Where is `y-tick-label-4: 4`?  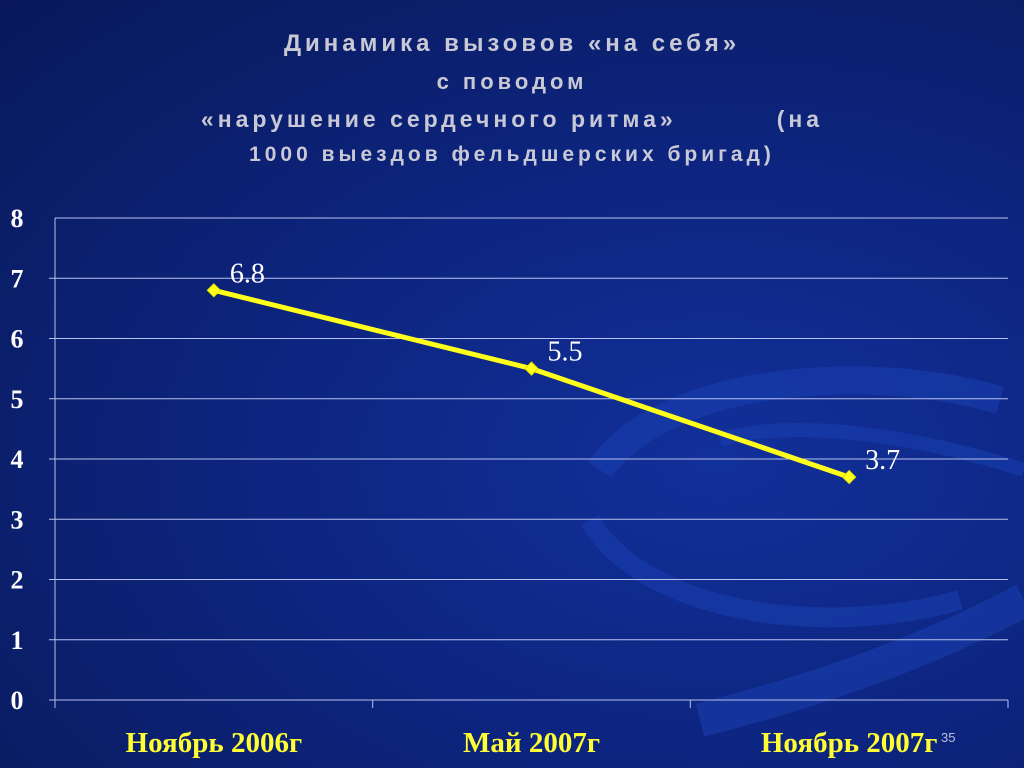 y-tick-label-4: 4 is located at coordinates (17, 459).